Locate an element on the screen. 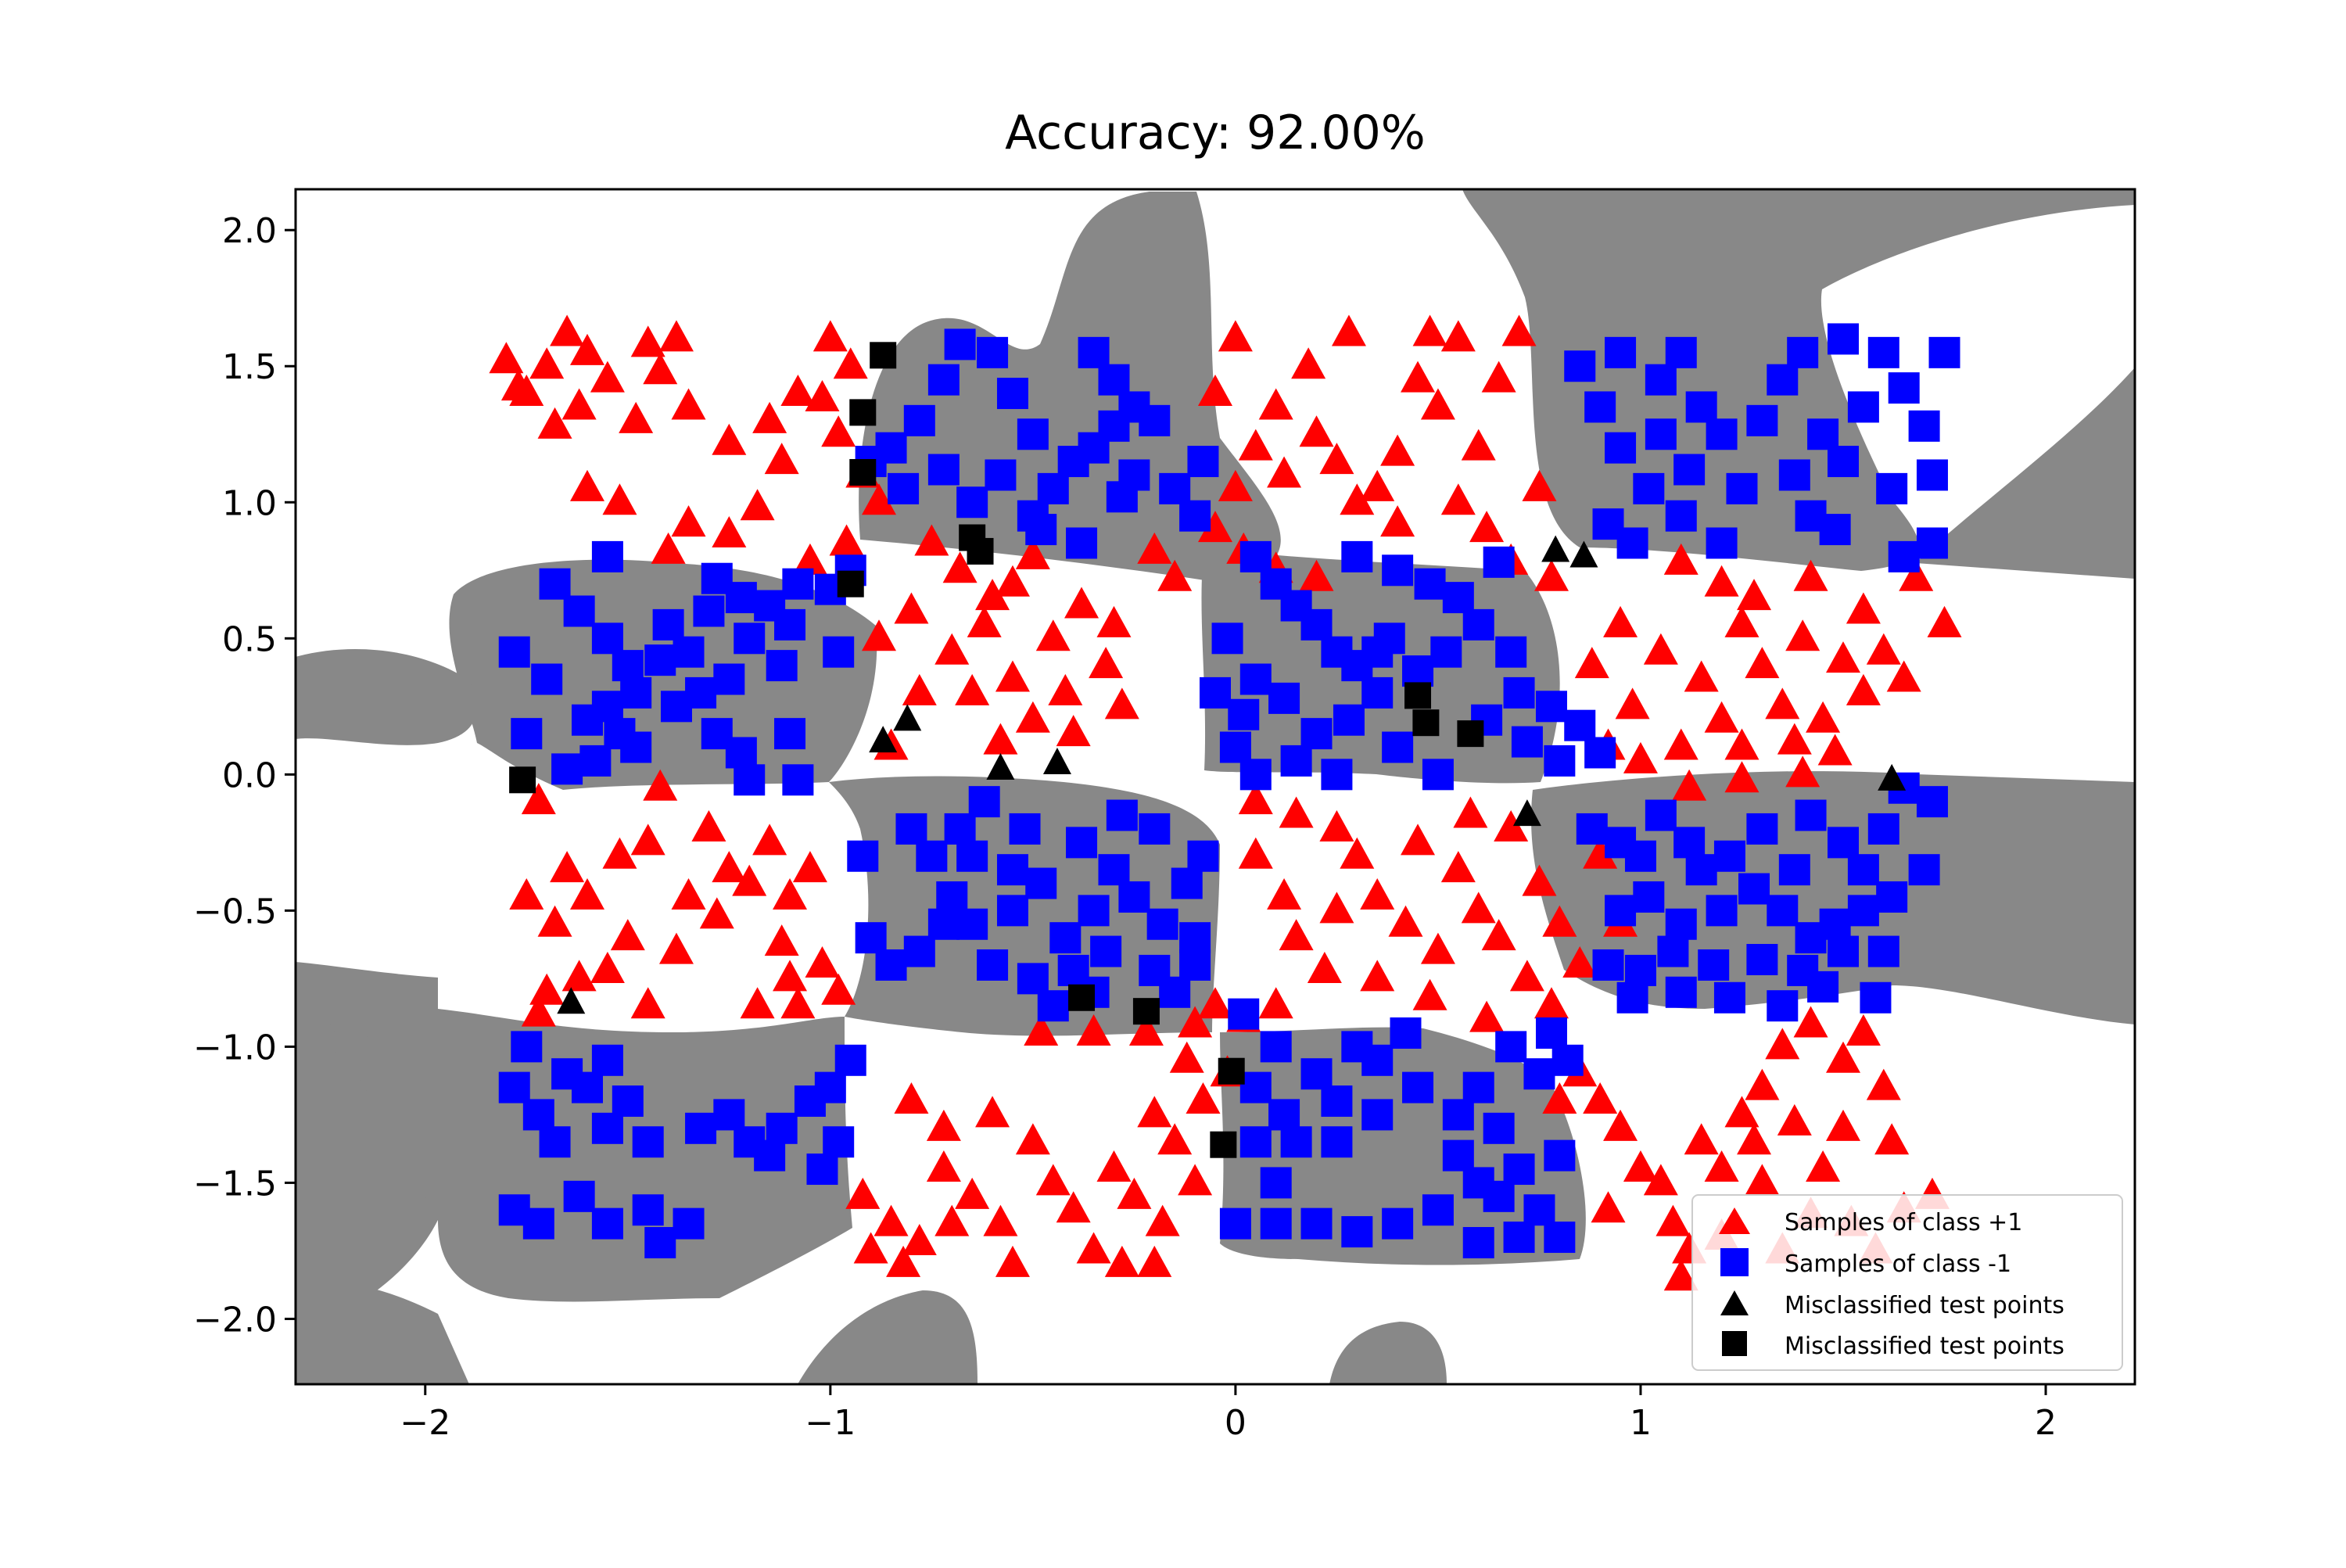 The height and width of the screenshot is (1568, 2346). decision-region is located at coordinates (1799, 380).